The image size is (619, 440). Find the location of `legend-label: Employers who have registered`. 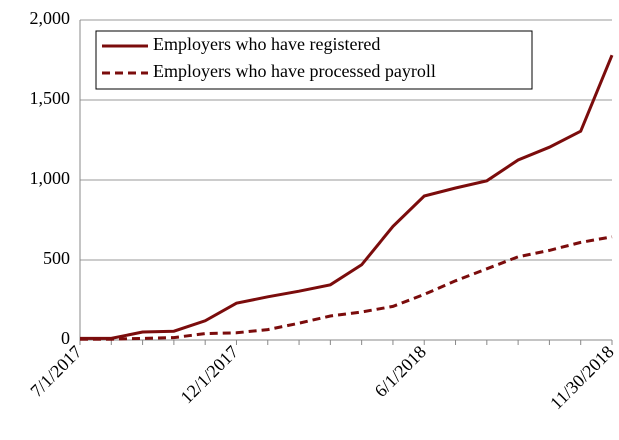

legend-label: Employers who have registered is located at coordinates (266, 44).